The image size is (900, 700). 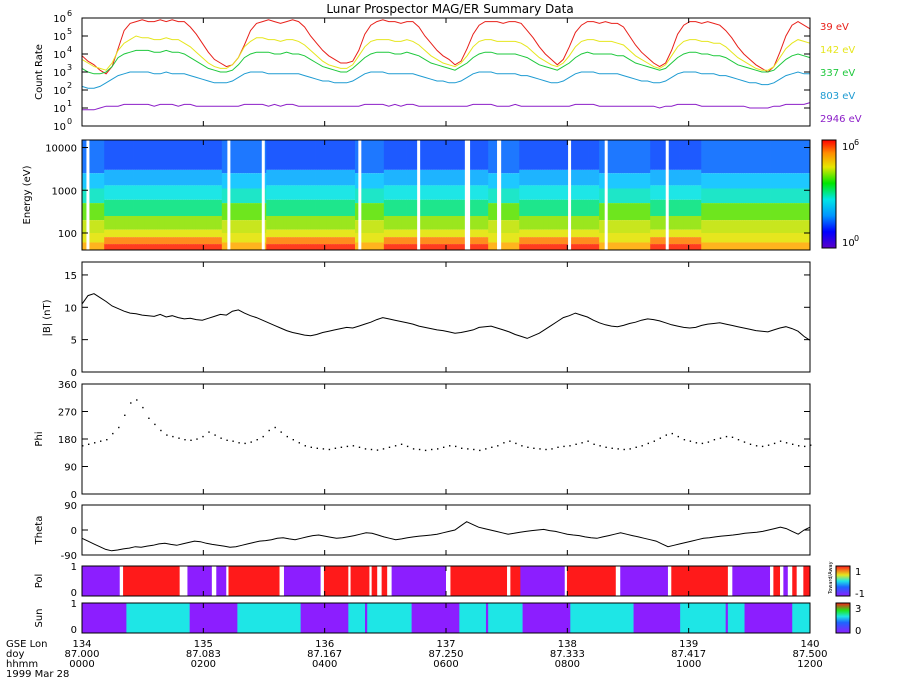 What do you see at coordinates (82, 654) in the screenshot?
I see `time-tick-doy: 87.000` at bounding box center [82, 654].